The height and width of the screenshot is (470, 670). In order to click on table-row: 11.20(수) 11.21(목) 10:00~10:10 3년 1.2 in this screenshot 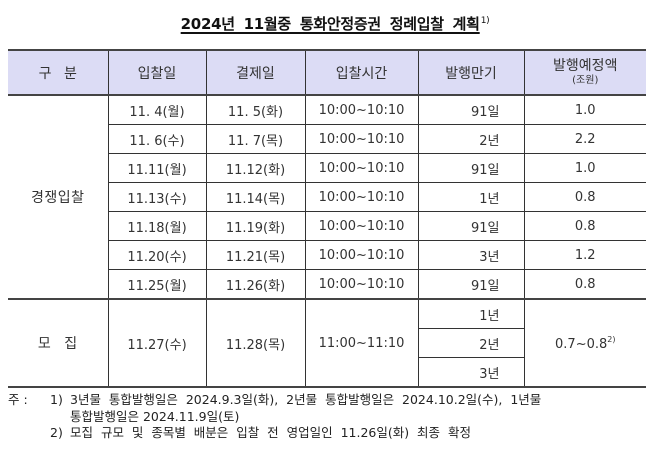, I will do `click(327, 255)`.